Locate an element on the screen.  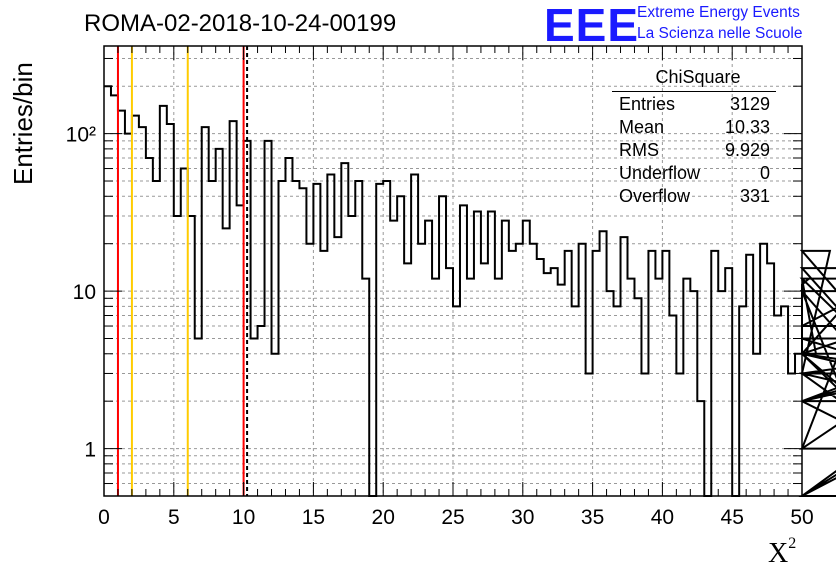
stats-label: RMS is located at coordinates (639, 150).